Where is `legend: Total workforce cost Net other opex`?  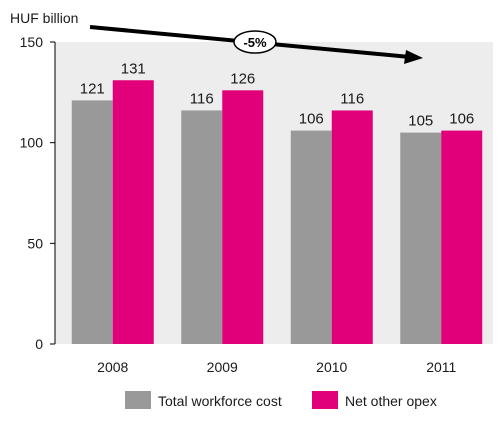 legend: Total workforce cost Net other opex is located at coordinates (281, 400).